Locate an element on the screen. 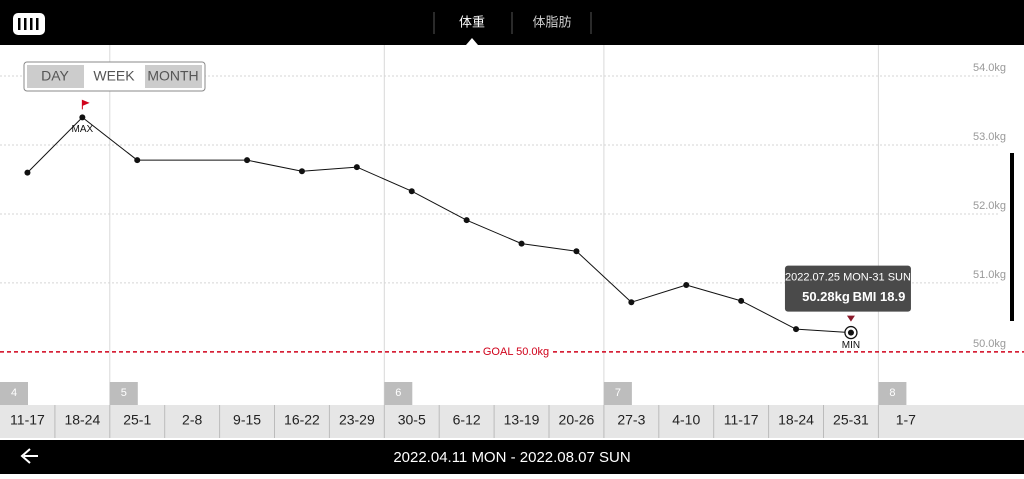 This screenshot has width=1024, height=479. week-bar is located at coordinates (512, 421).